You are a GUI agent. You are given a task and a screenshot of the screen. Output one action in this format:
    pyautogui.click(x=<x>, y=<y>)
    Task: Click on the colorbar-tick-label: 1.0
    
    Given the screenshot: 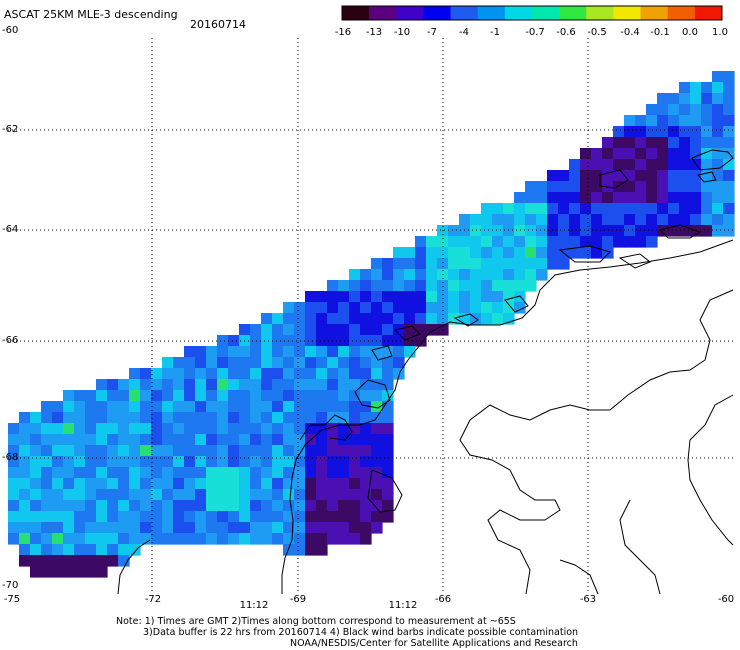 What is the action you would take?
    pyautogui.click(x=720, y=32)
    